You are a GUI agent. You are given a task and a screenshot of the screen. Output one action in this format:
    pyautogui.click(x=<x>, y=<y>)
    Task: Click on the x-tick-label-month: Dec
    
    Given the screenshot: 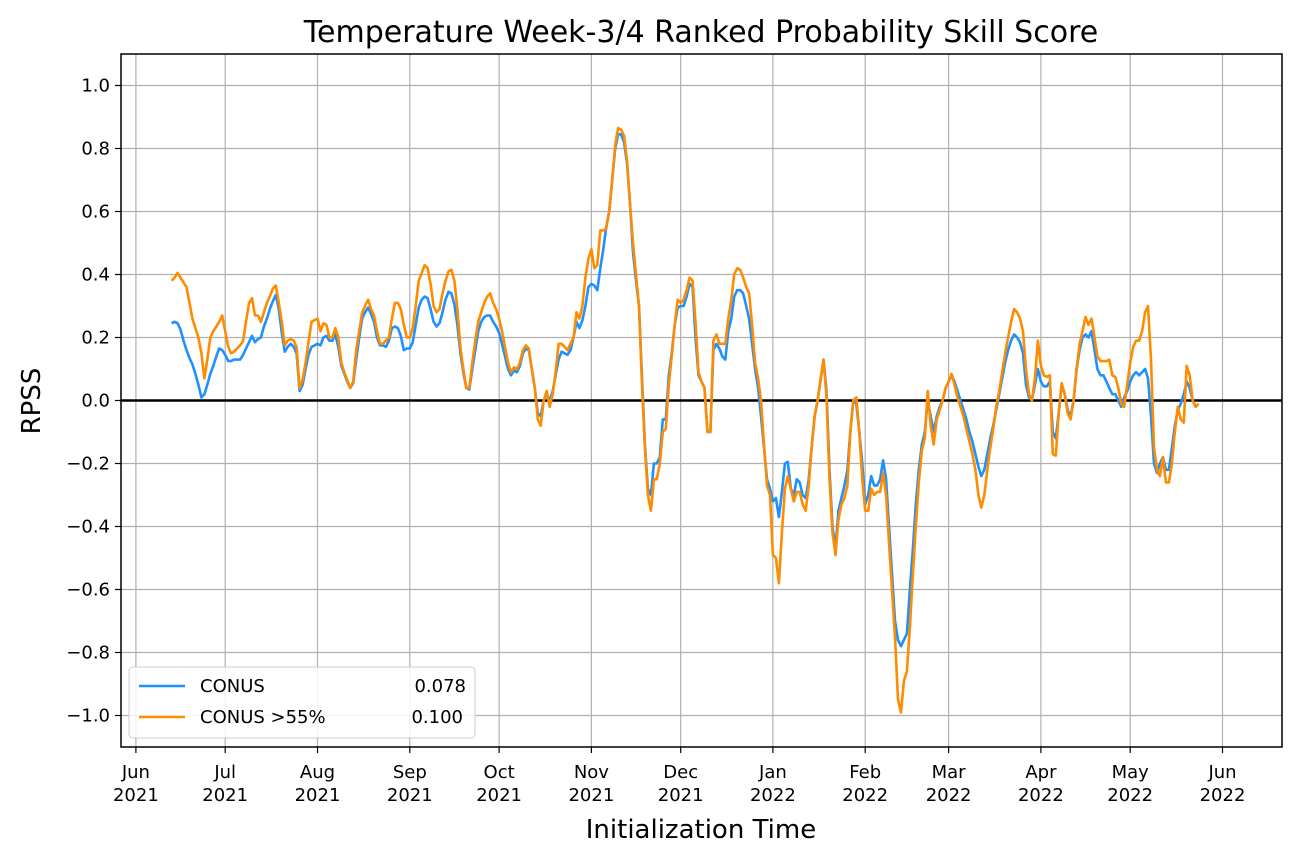 What is the action you would take?
    pyautogui.click(x=680, y=772)
    